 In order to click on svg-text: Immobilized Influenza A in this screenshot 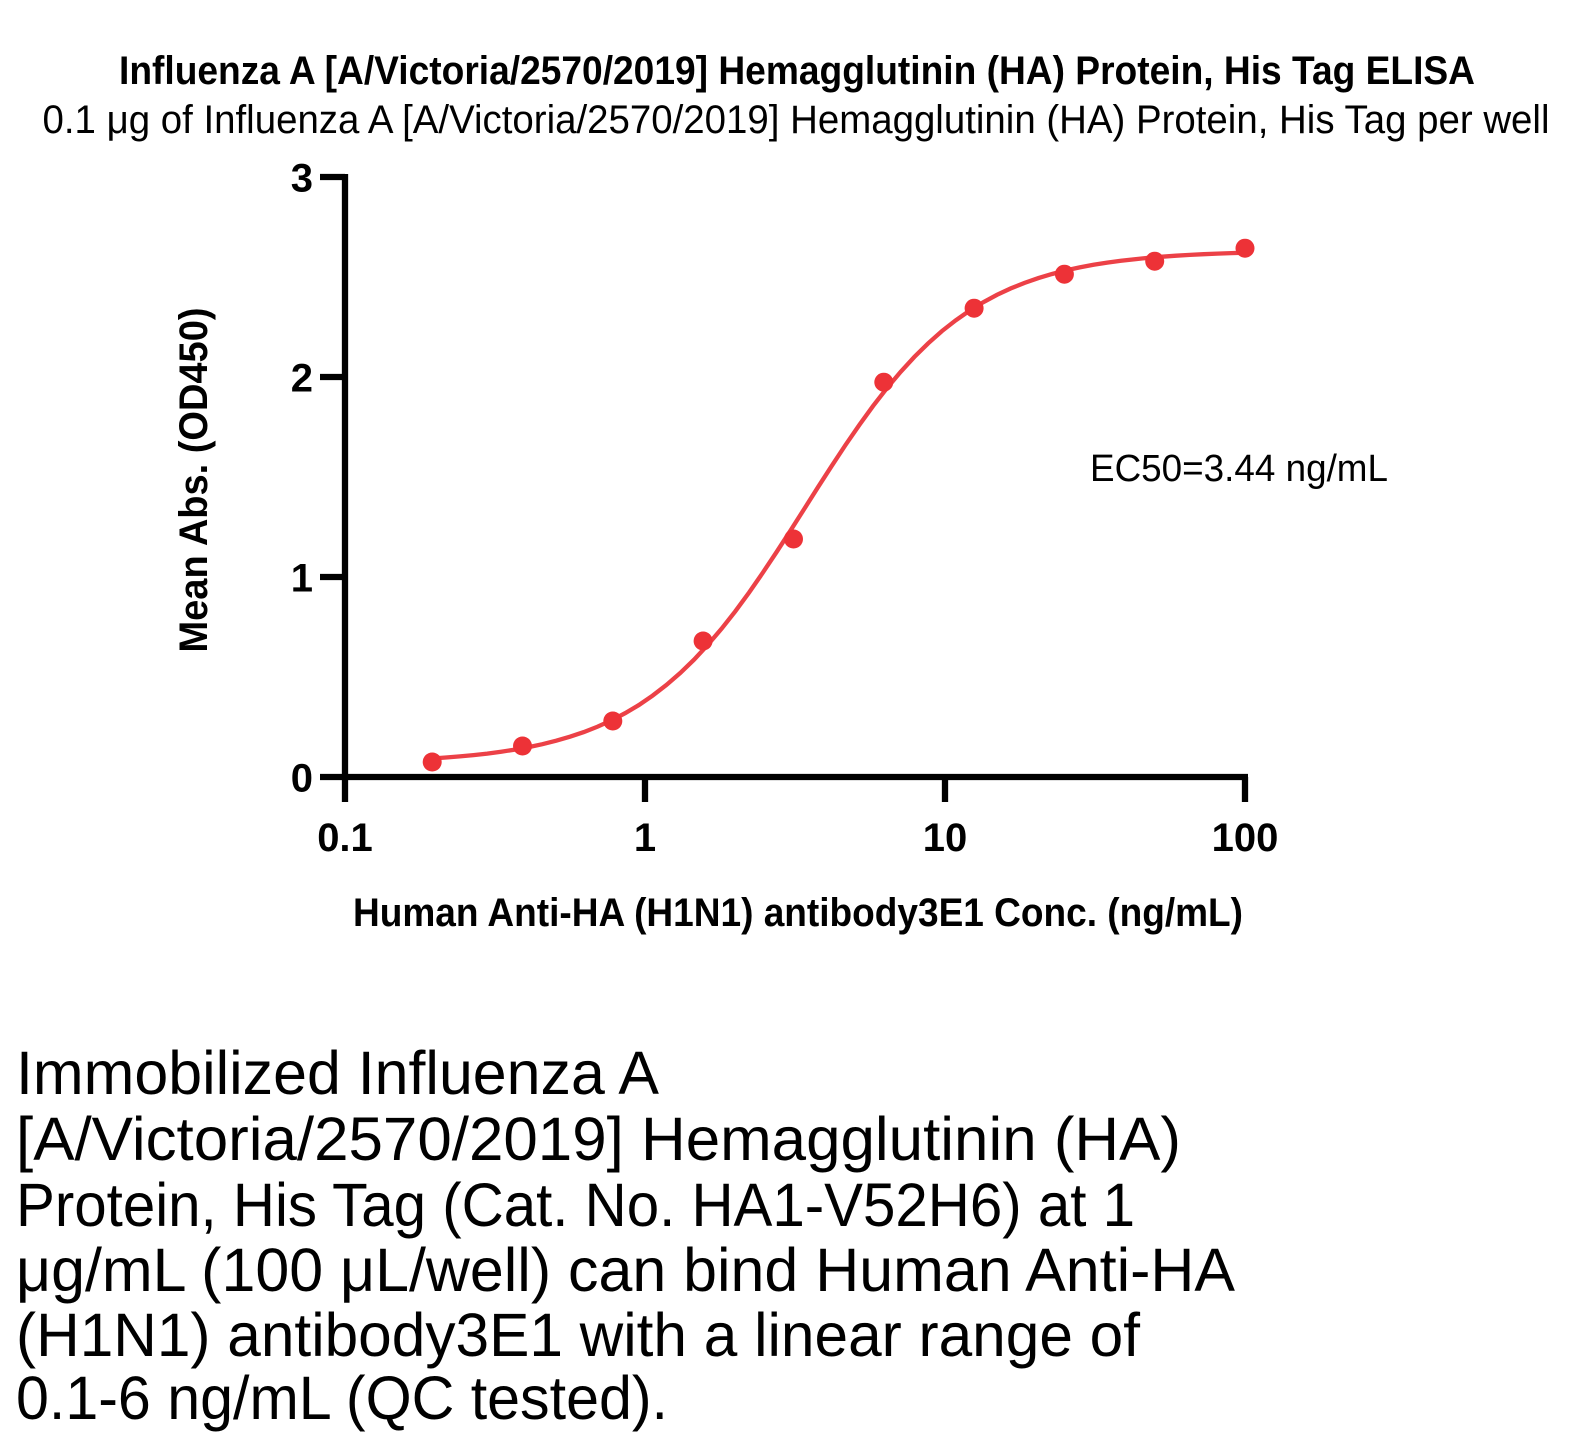, I will do `click(337, 1073)`.